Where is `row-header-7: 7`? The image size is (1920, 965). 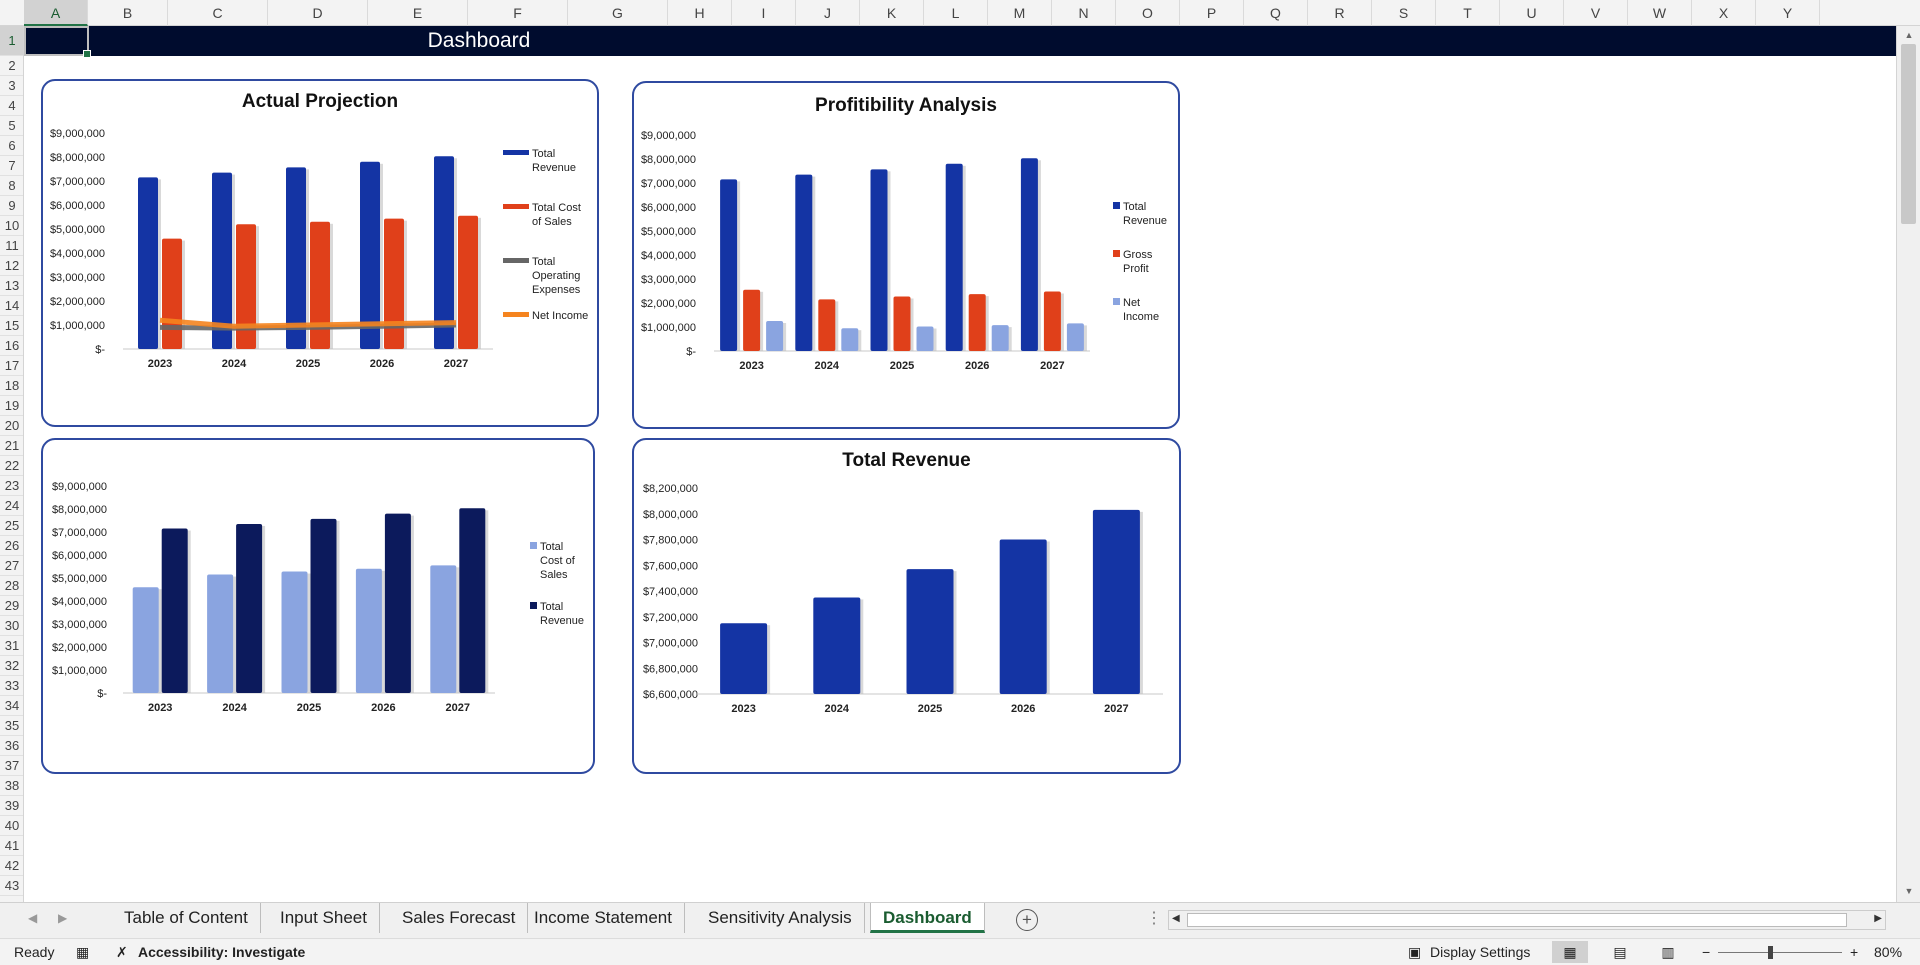 row-header-7: 7 is located at coordinates (11, 166).